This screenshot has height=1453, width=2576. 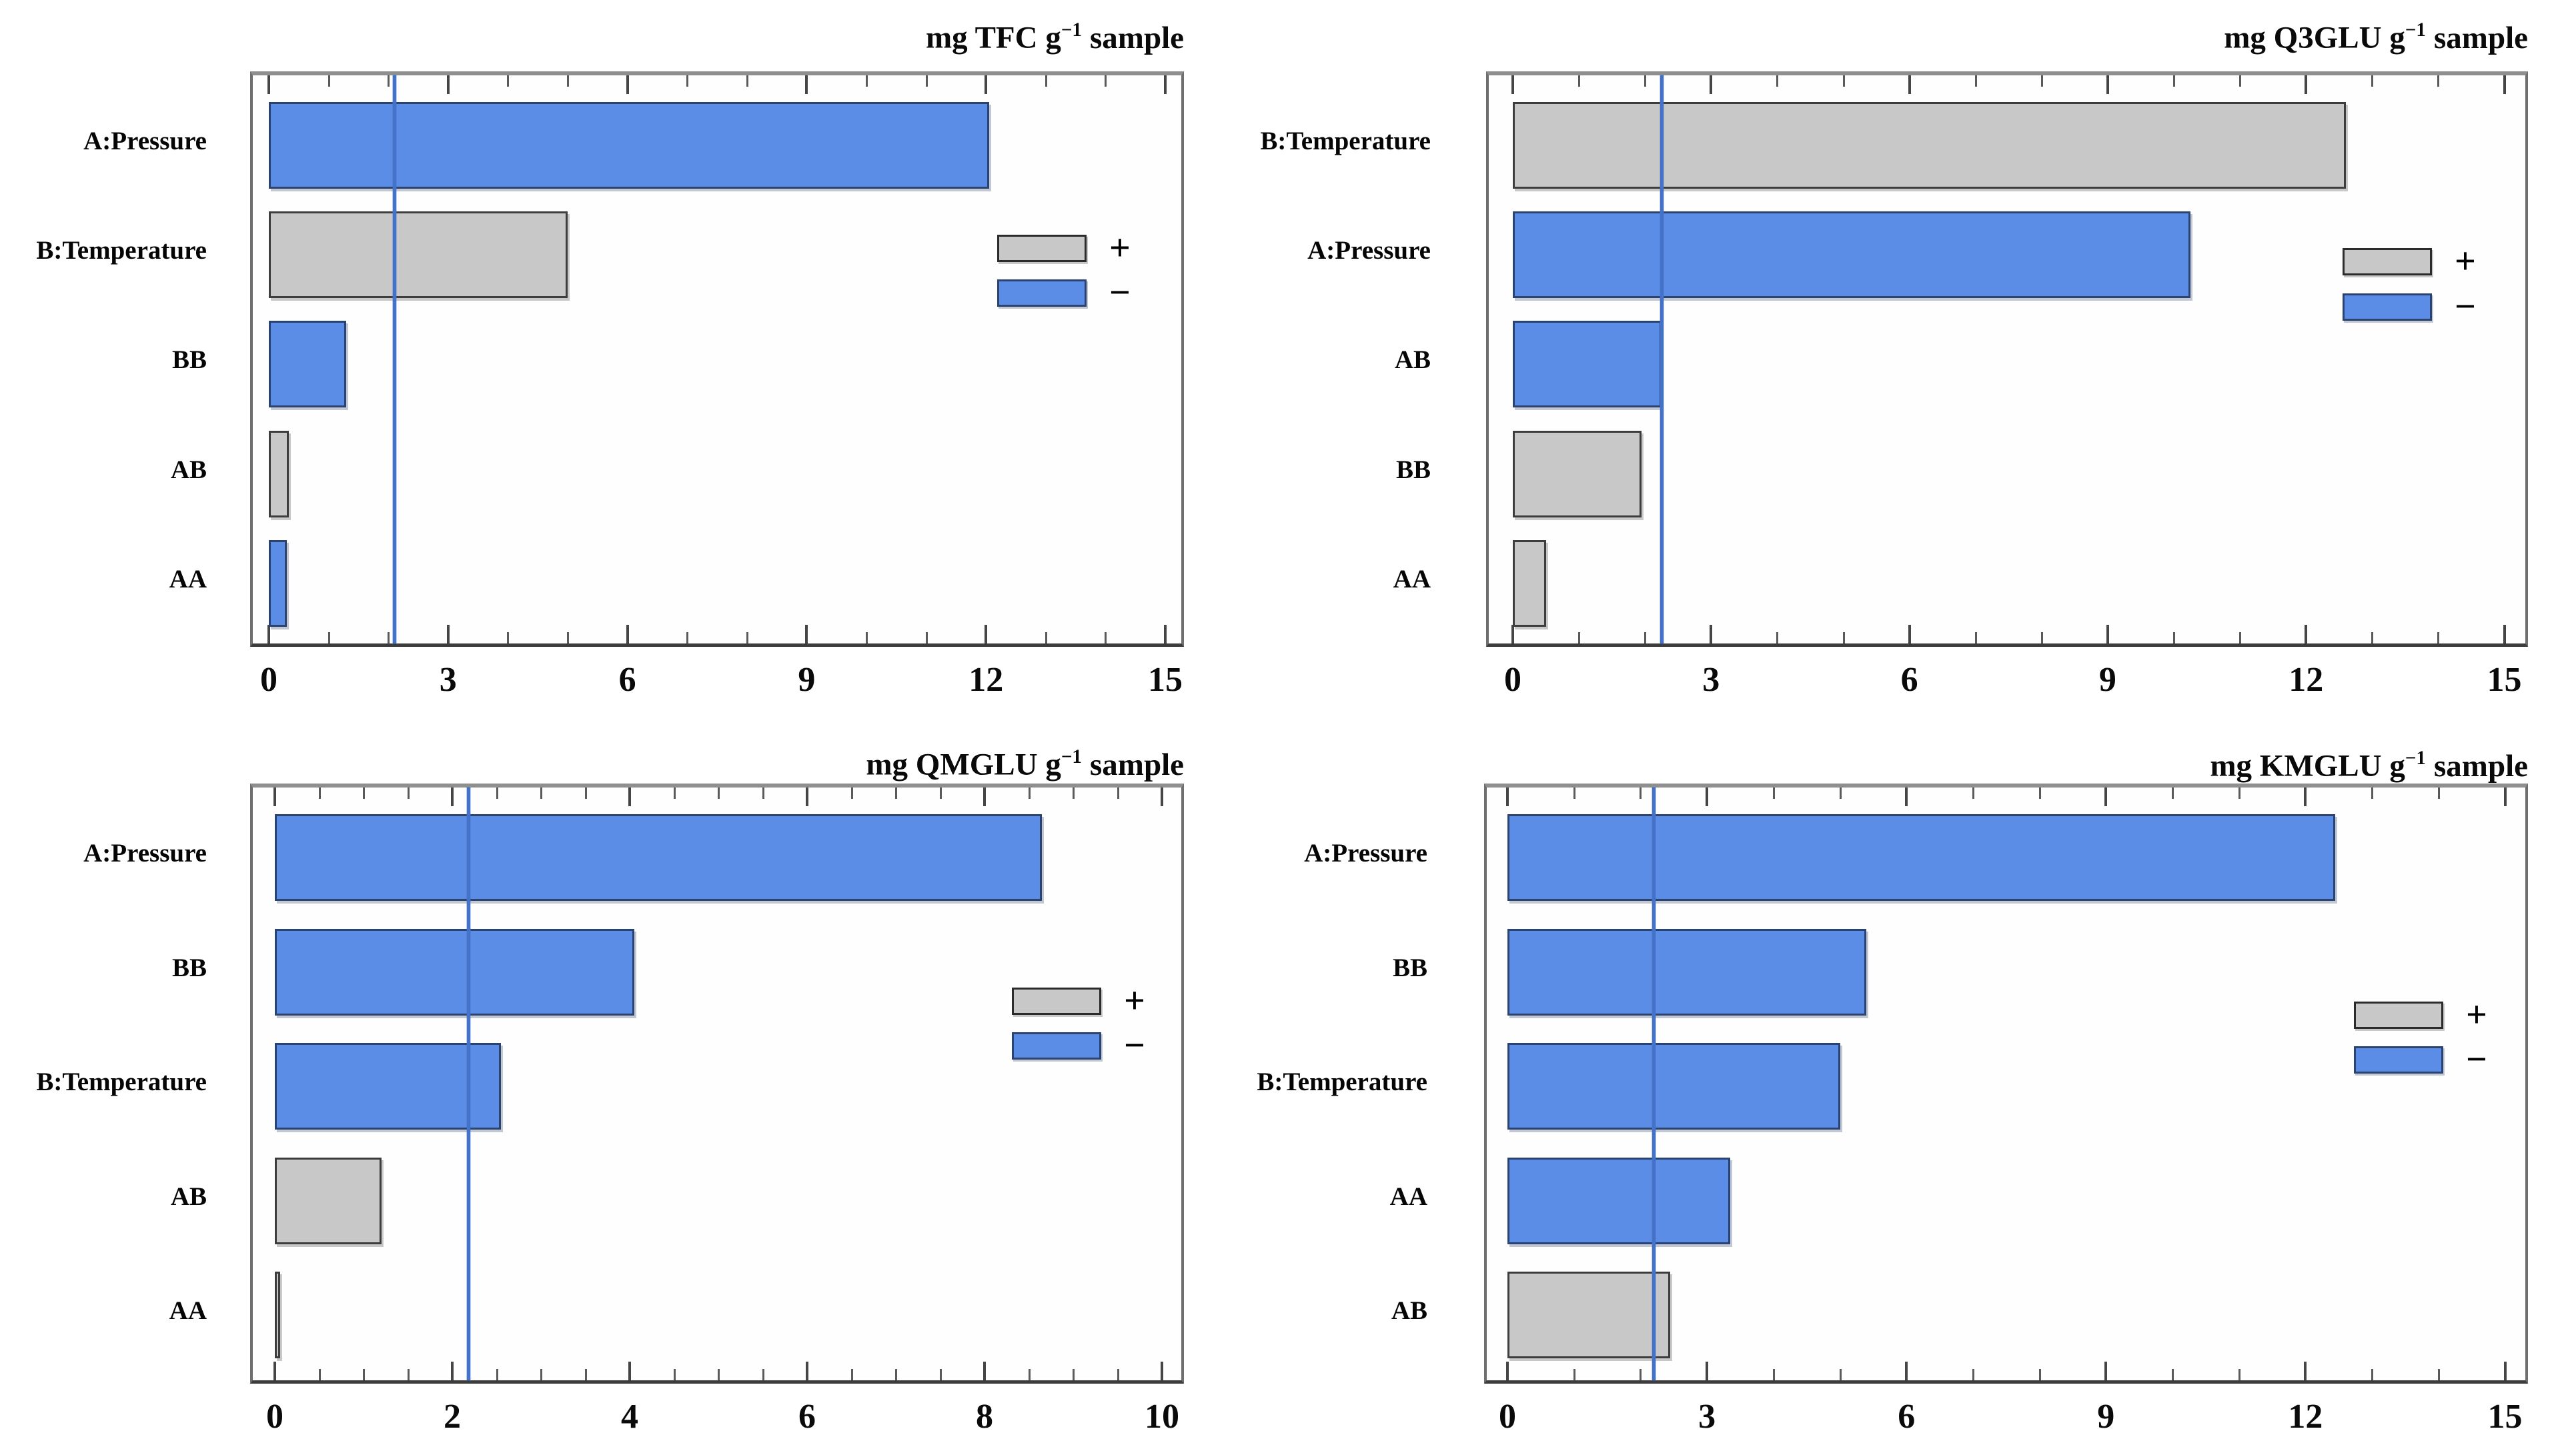 I want to click on x-tick-label: 12, so click(x=2307, y=680).